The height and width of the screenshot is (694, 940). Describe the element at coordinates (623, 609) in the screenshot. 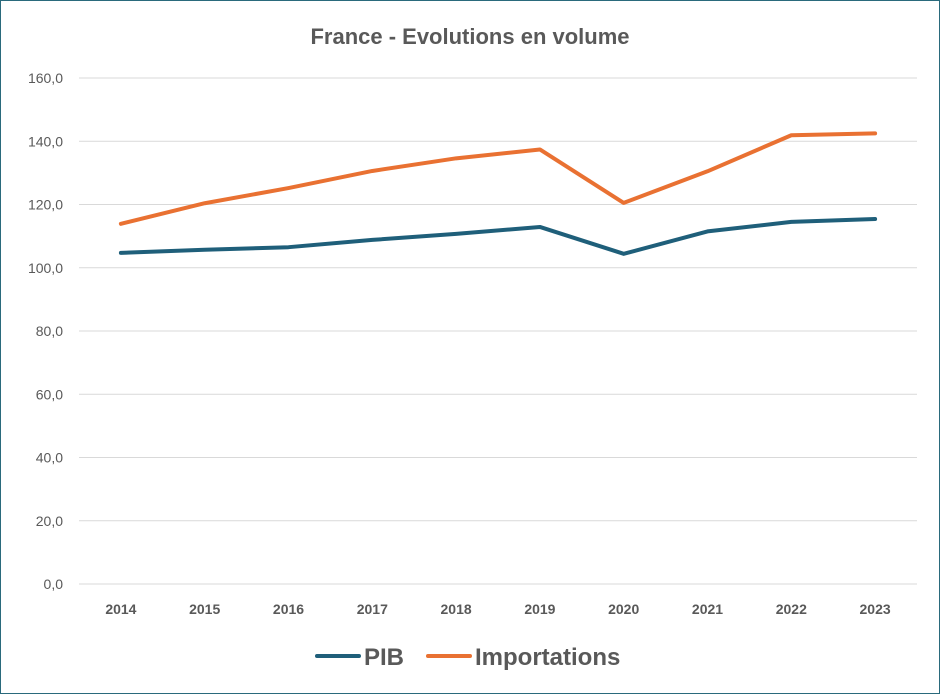

I see `x-tick-label: 2020` at that location.